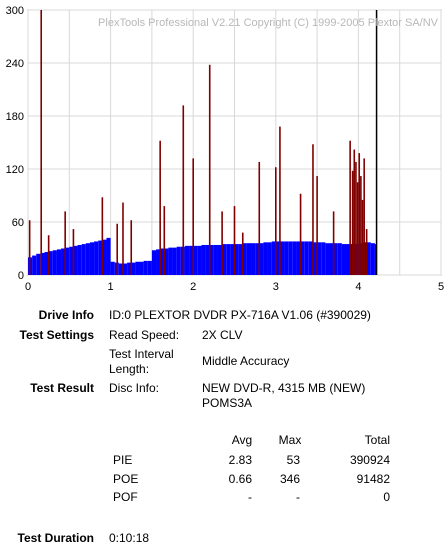 This screenshot has width=448, height=548. Describe the element at coordinates (126, 479) in the screenshot. I see `row-poe-label: POE` at that location.